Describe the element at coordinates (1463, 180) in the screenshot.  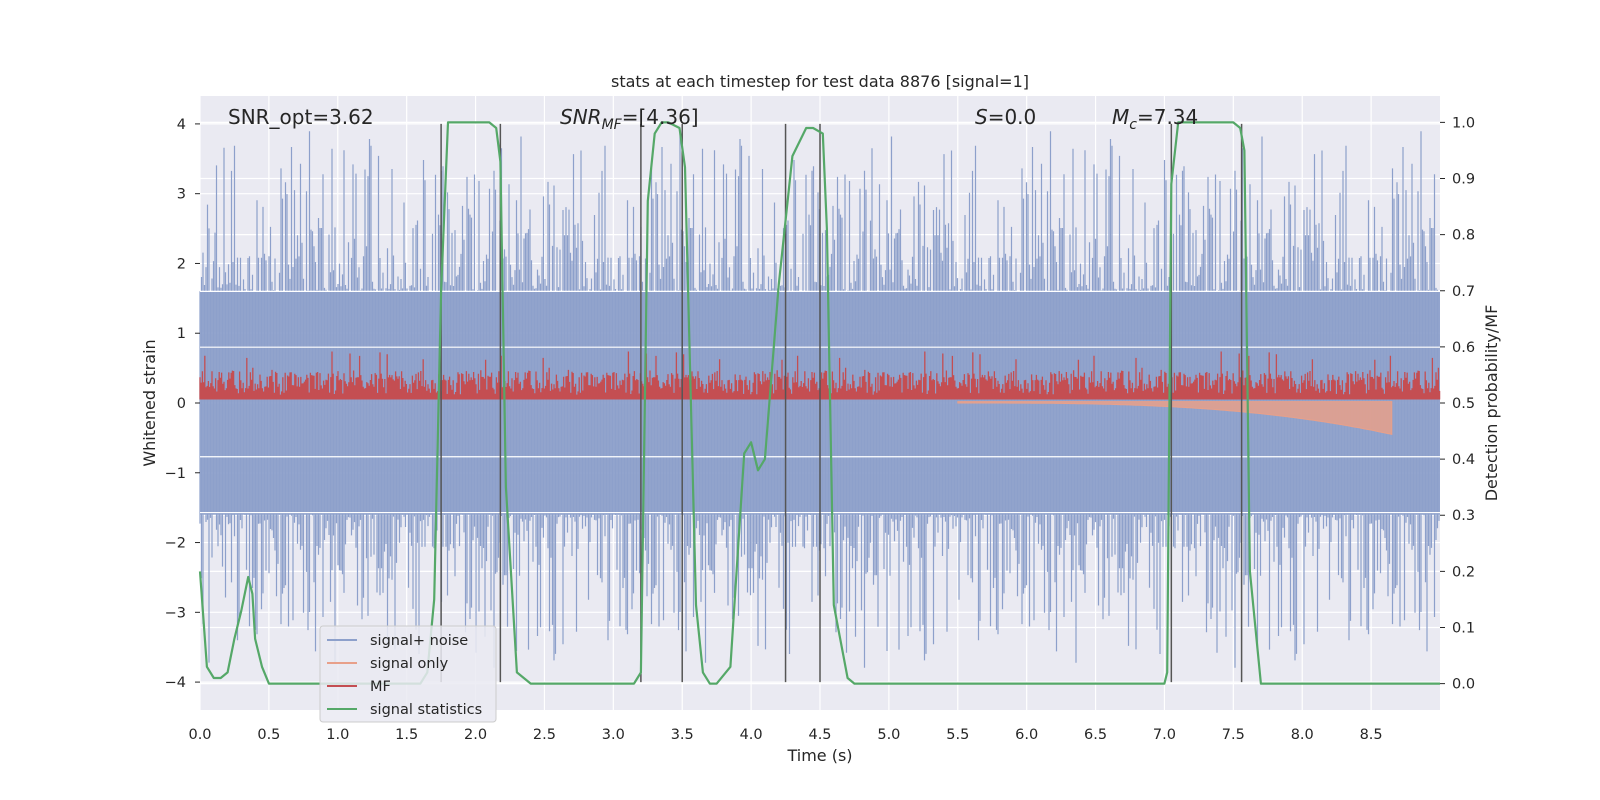
I see `y2-tick-label-9: 0.9` at that location.